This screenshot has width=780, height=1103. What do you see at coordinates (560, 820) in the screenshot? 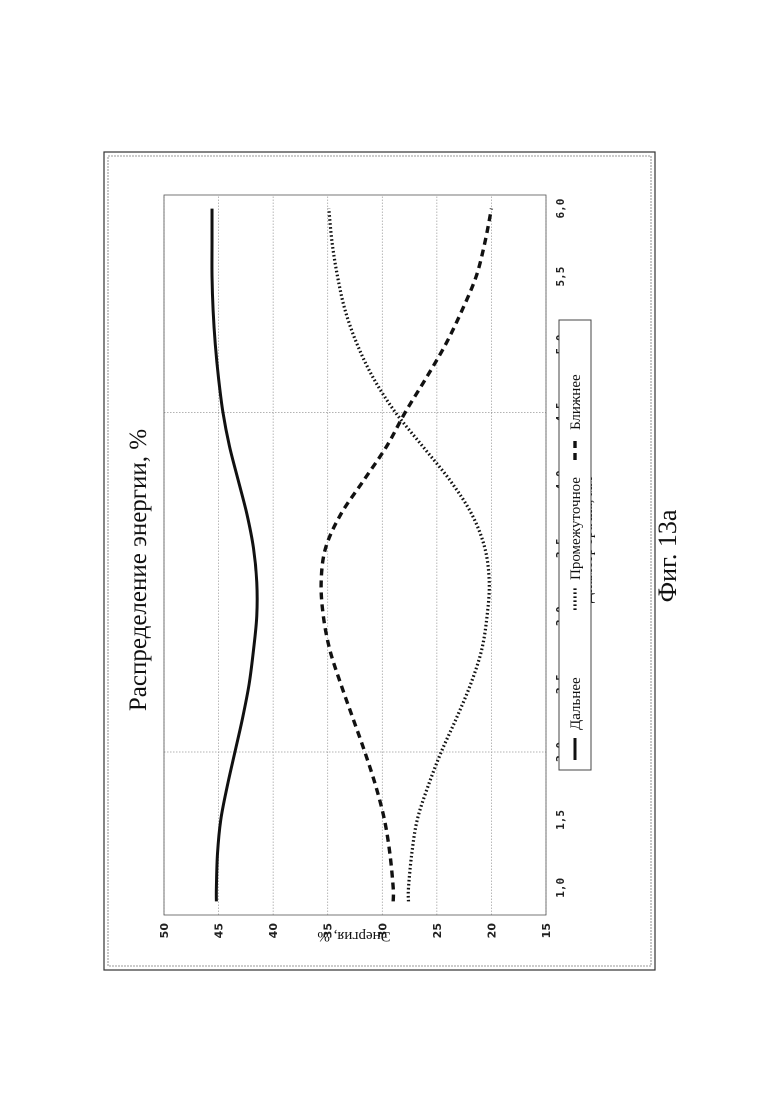
I see `x-tick-label: 1,5` at bounding box center [560, 820].